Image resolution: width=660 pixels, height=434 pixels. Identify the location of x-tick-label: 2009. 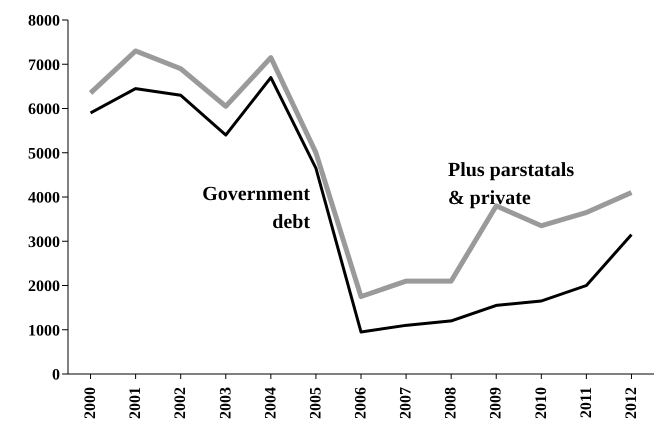
(496, 403).